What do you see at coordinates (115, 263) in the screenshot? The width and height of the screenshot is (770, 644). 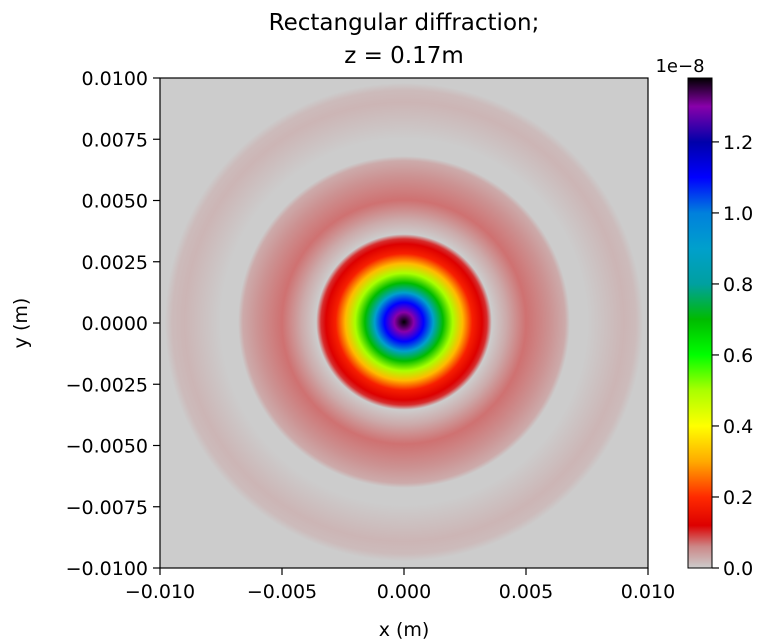 I see `y-tick-label: 0.0025` at bounding box center [115, 263].